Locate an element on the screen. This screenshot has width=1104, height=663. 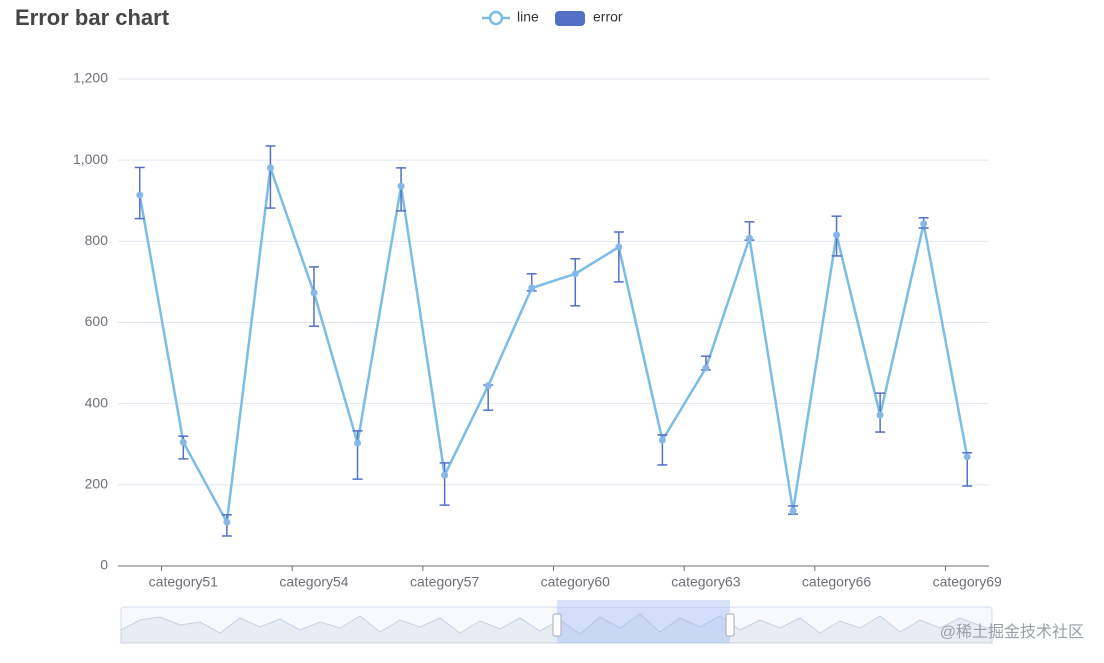
x-tick-label: category54 is located at coordinates (313, 582).